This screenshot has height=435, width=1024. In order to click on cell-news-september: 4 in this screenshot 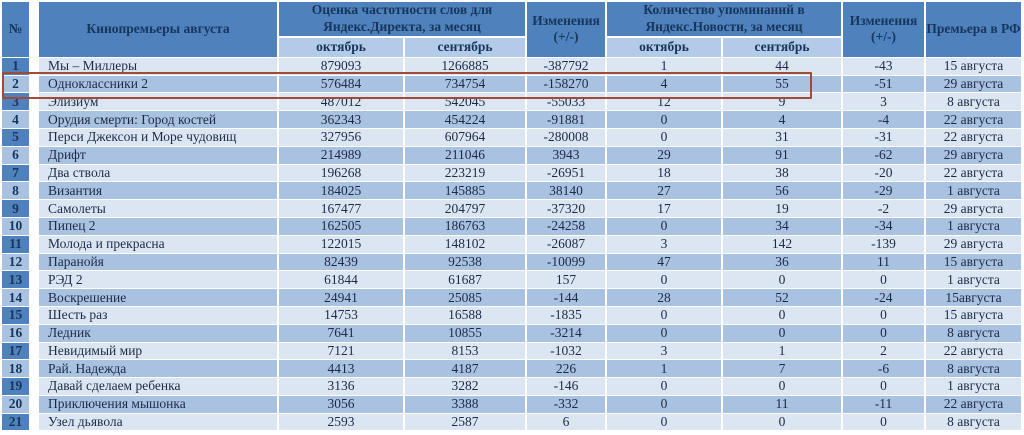, I will do `click(783, 120)`.